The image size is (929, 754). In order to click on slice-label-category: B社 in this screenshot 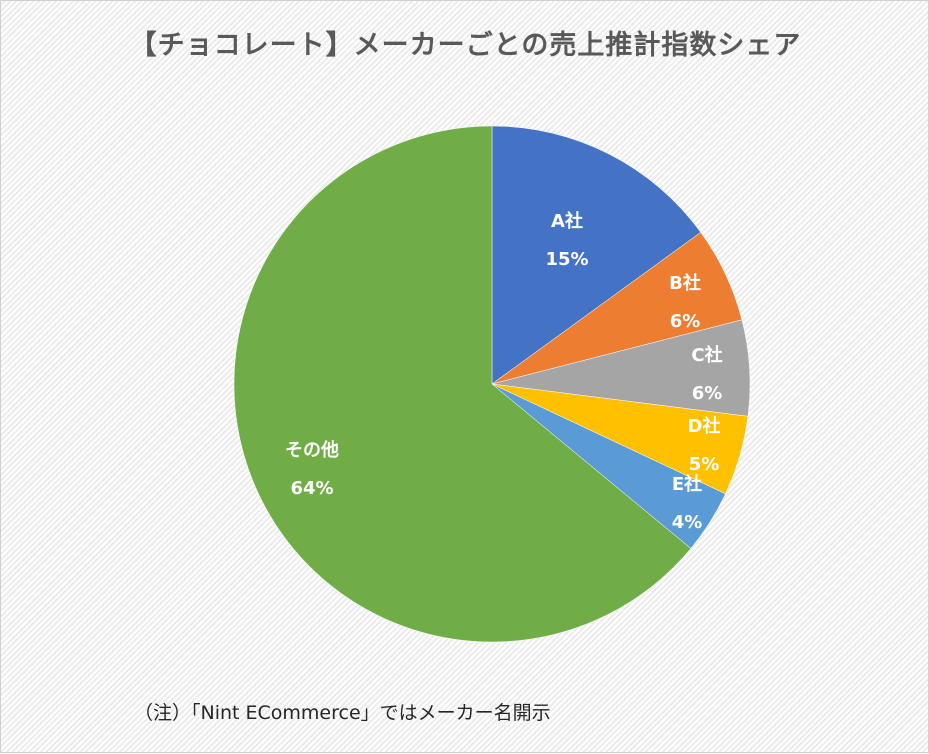, I will do `click(685, 283)`.